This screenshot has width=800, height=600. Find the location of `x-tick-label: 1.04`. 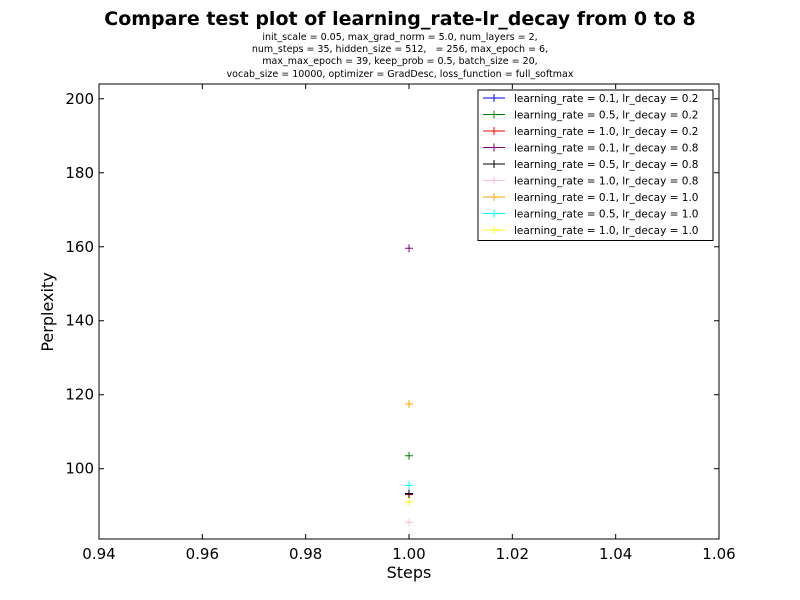

x-tick-label: 1.04 is located at coordinates (615, 554).